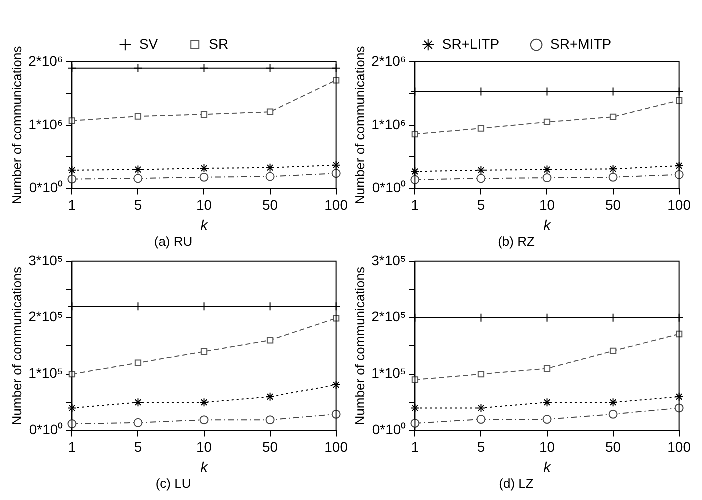 Image resolution: width=702 pixels, height=500 pixels. I want to click on text: (c) LU, so click(174, 483).